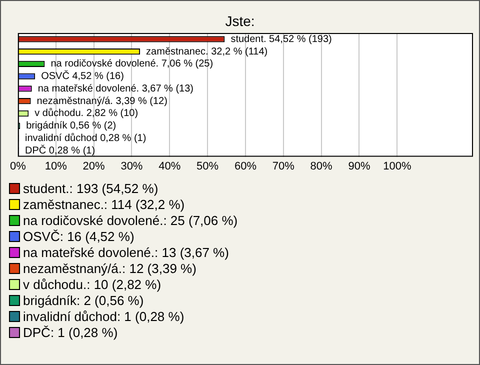  What do you see at coordinates (283, 166) in the screenshot?
I see `x-tick-label: 70%` at bounding box center [283, 166].